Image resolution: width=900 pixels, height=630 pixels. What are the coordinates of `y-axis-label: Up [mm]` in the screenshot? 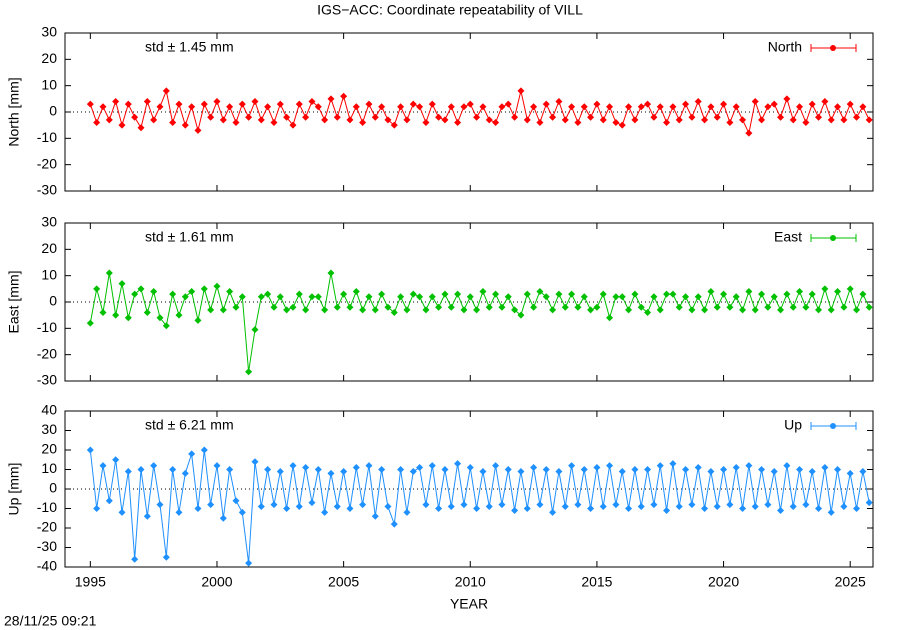 It's located at (14, 489).